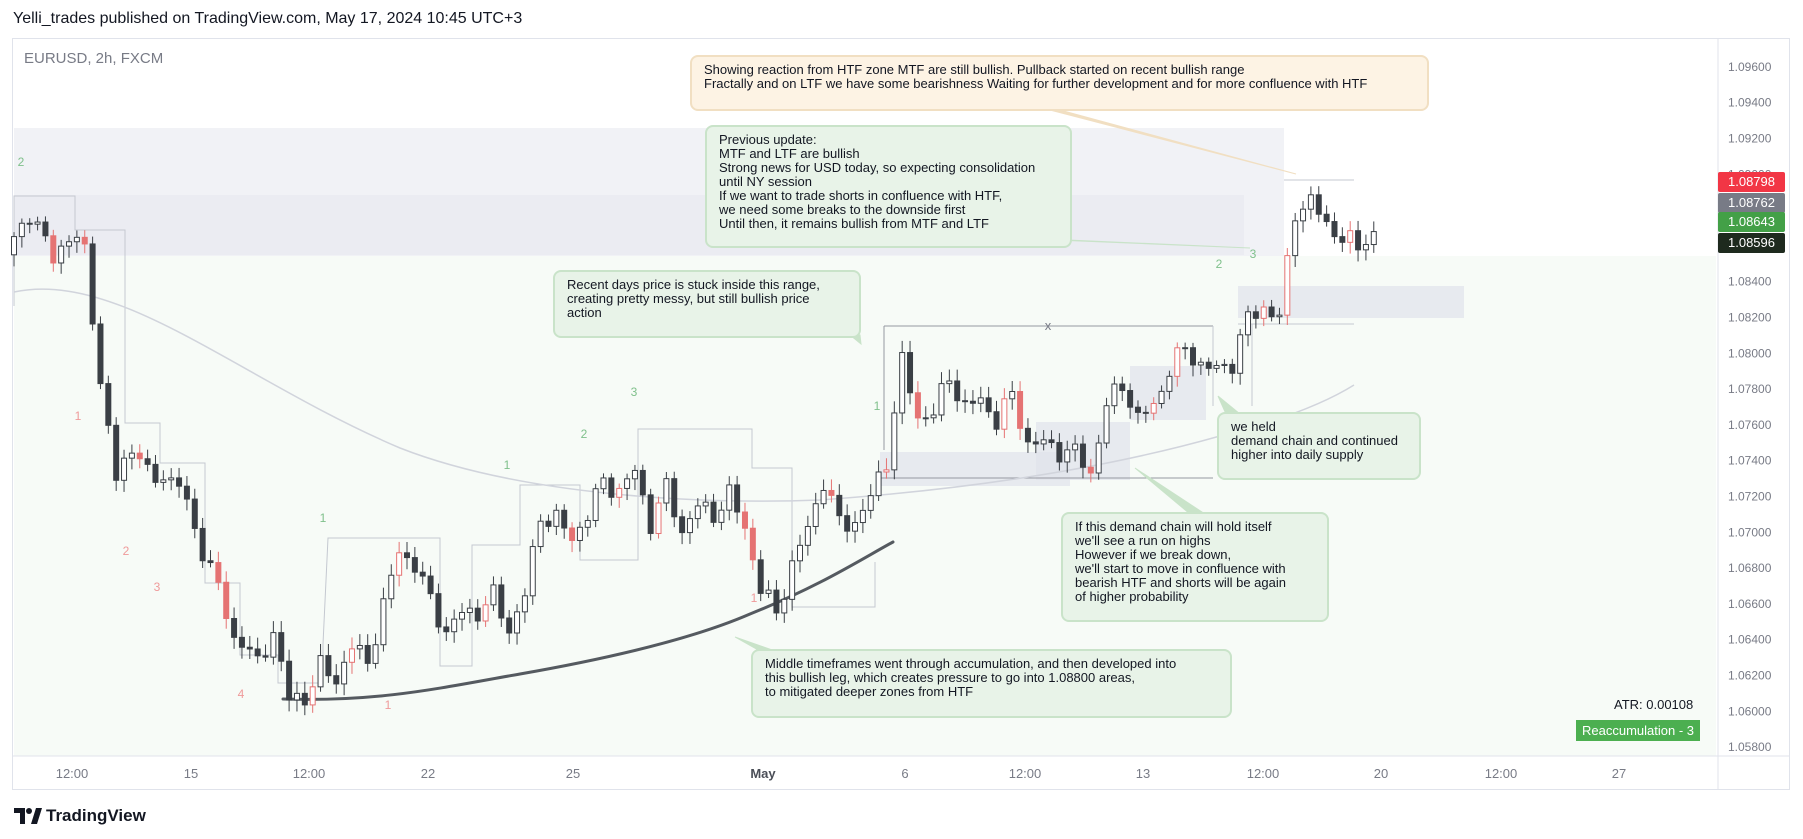 Image resolution: width=1803 pixels, height=839 pixels. I want to click on supply-zone-htf, so click(649, 192).